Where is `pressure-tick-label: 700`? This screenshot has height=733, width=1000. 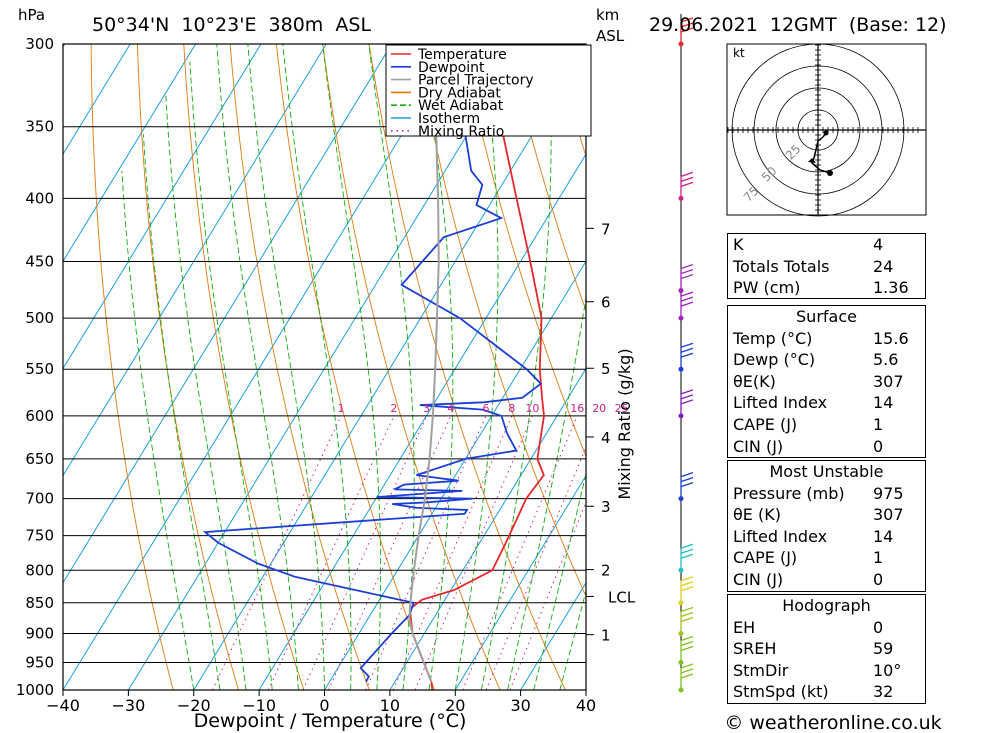
pressure-tick-label: 700 is located at coordinates (39, 499).